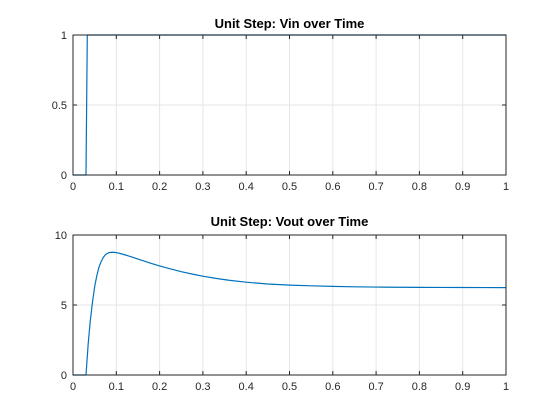  What do you see at coordinates (332, 187) in the screenshot?
I see `vin-xtick-label: 0.6` at bounding box center [332, 187].